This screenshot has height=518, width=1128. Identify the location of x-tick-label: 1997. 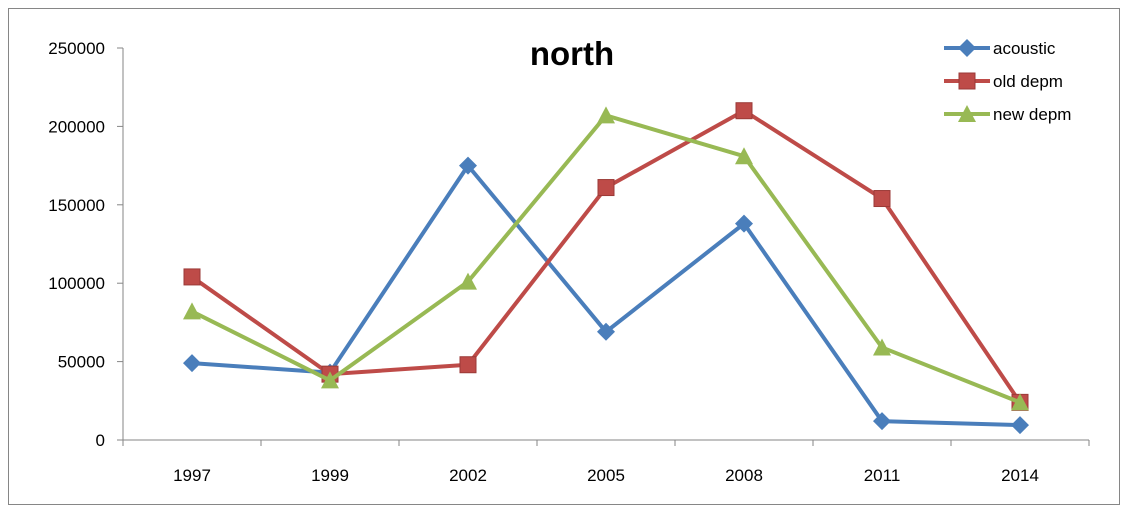
(192, 475).